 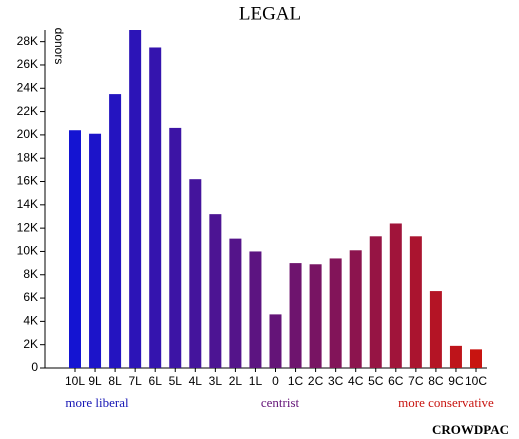 I want to click on chart-title: LEGAL, so click(x=270, y=13).